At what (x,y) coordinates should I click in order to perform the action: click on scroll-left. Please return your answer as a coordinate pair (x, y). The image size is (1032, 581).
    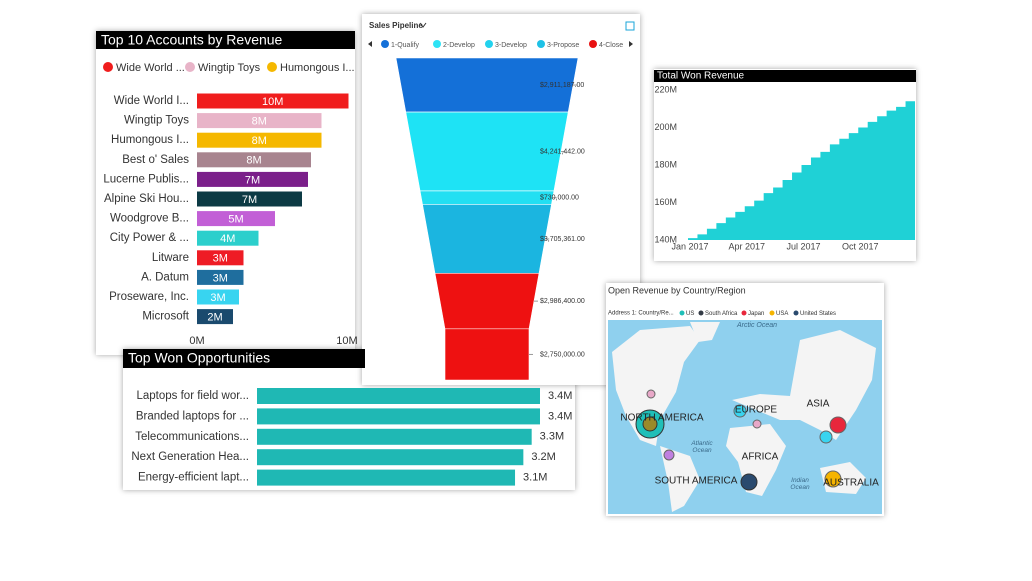
    Looking at the image, I should click on (370, 44).